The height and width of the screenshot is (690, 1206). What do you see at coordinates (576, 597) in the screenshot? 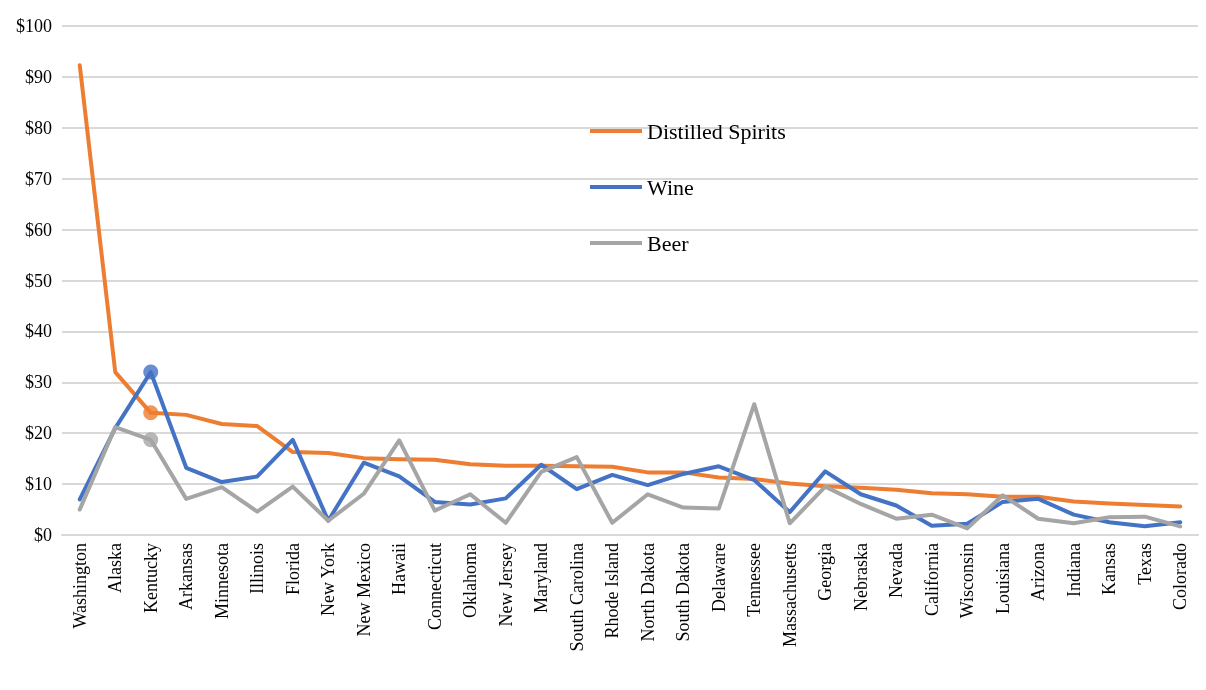
I see `x-tick-label: South Carolina` at bounding box center [576, 597].